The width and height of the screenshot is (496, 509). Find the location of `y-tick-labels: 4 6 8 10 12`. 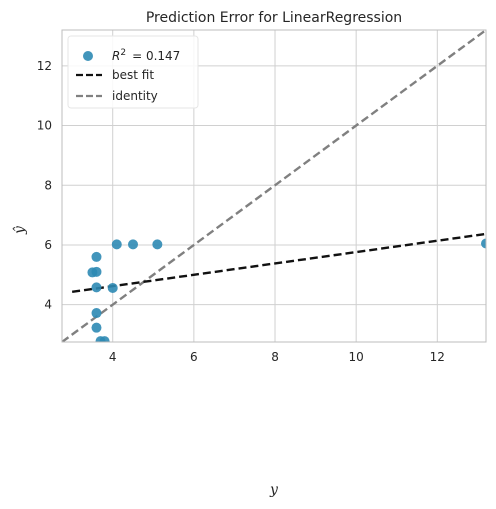

y-tick-labels: 4 6 8 10 12 is located at coordinates (44, 185).